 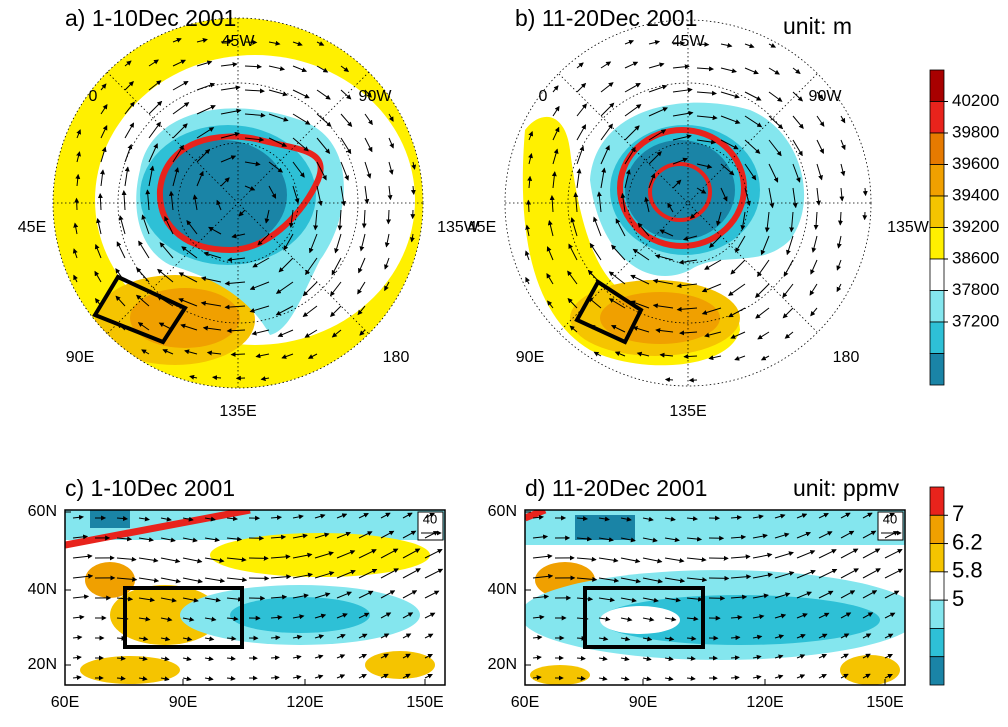 I want to click on y-tick-label: 40N, so click(x=42, y=589).